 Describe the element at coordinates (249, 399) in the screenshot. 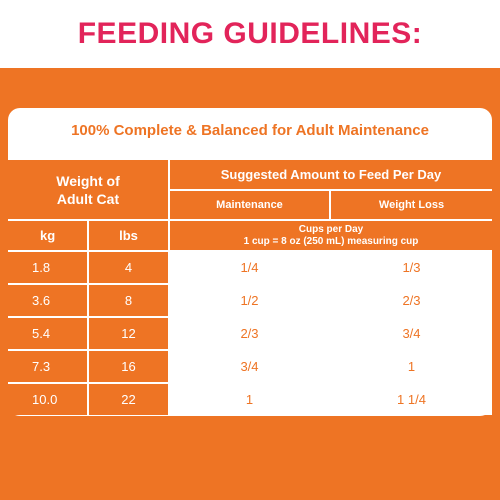

I see `maintenance-cell: 1` at that location.